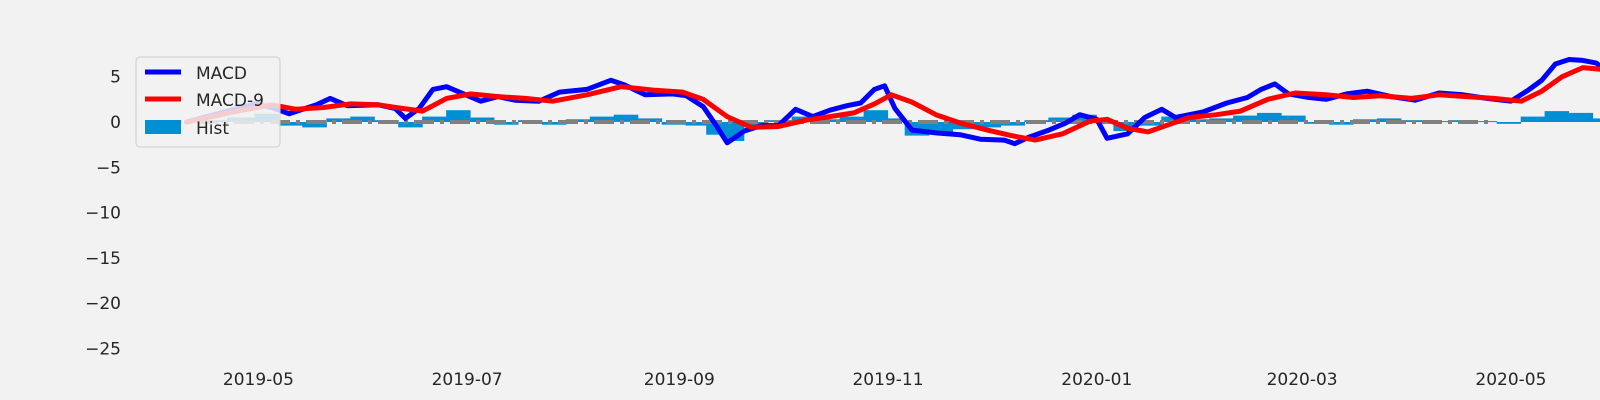 This screenshot has height=400, width=1600. I want to click on legend: MACD MACD-9 Hist, so click(208, 102).